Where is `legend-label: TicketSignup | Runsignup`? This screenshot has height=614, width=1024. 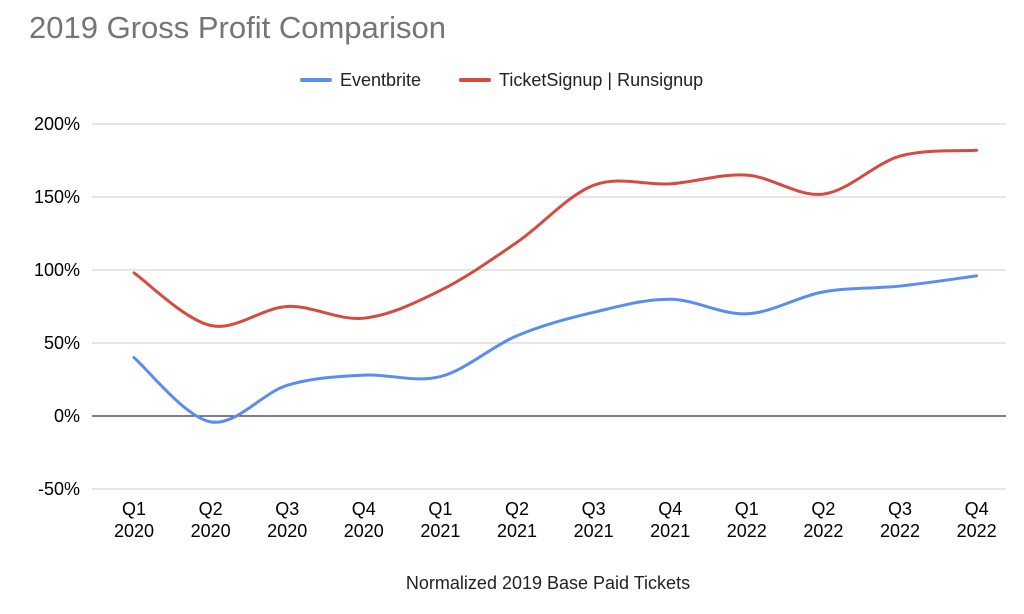
legend-label: TicketSignup | Runsignup is located at coordinates (601, 80).